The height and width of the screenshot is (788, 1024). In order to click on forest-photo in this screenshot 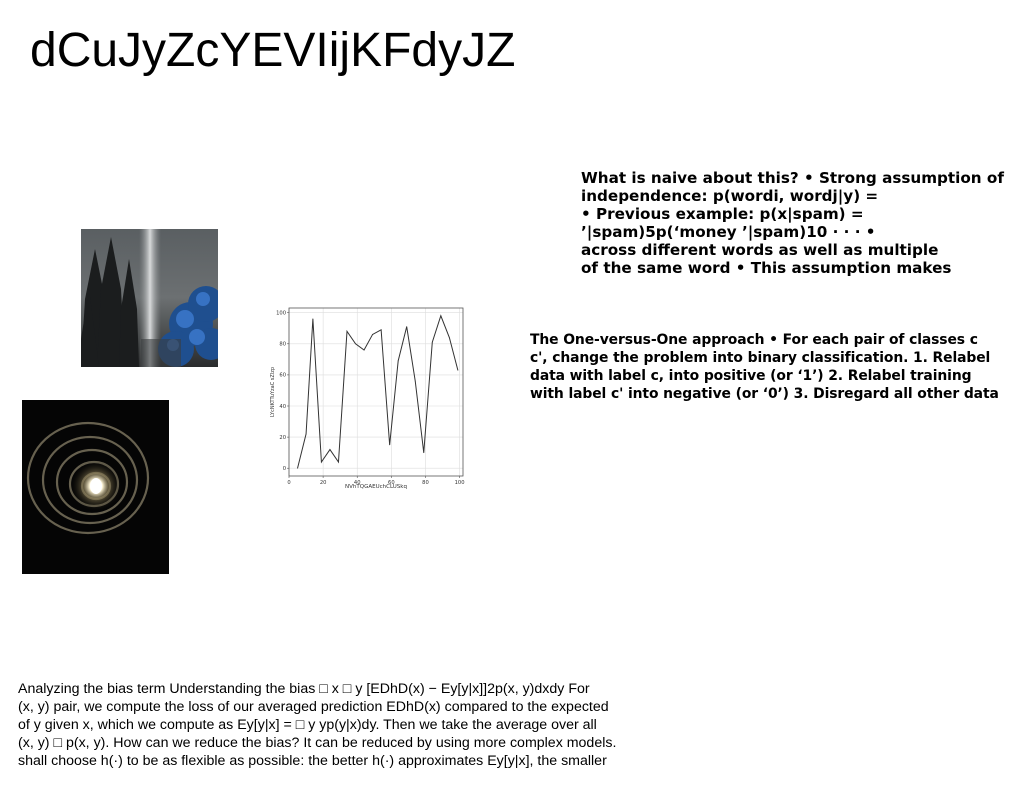, I will do `click(149, 298)`.